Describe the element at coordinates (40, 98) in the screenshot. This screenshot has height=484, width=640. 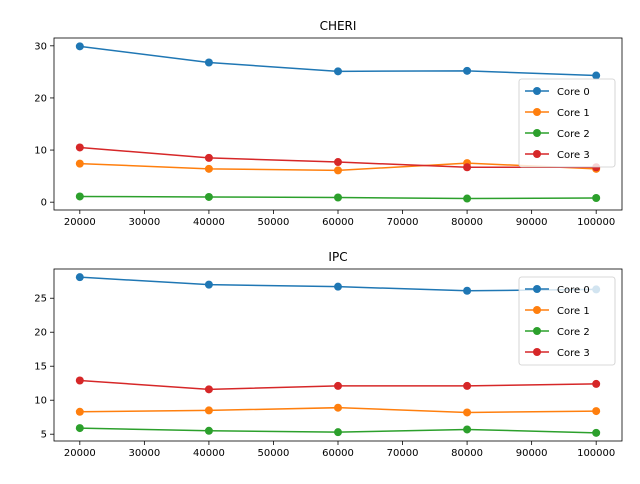
I see `y-tick-label: 20` at that location.